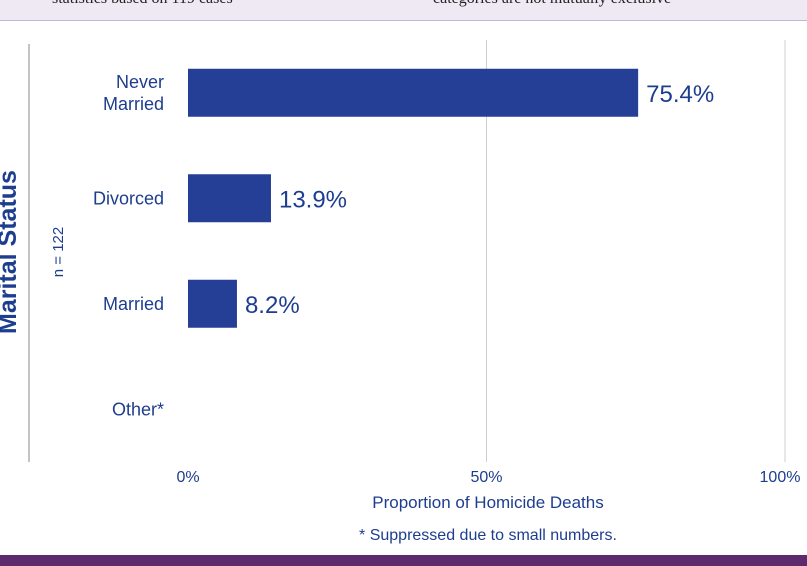 The image size is (807, 566). I want to click on sample-size-note: statistics based on 119 cases, so click(142, 4).